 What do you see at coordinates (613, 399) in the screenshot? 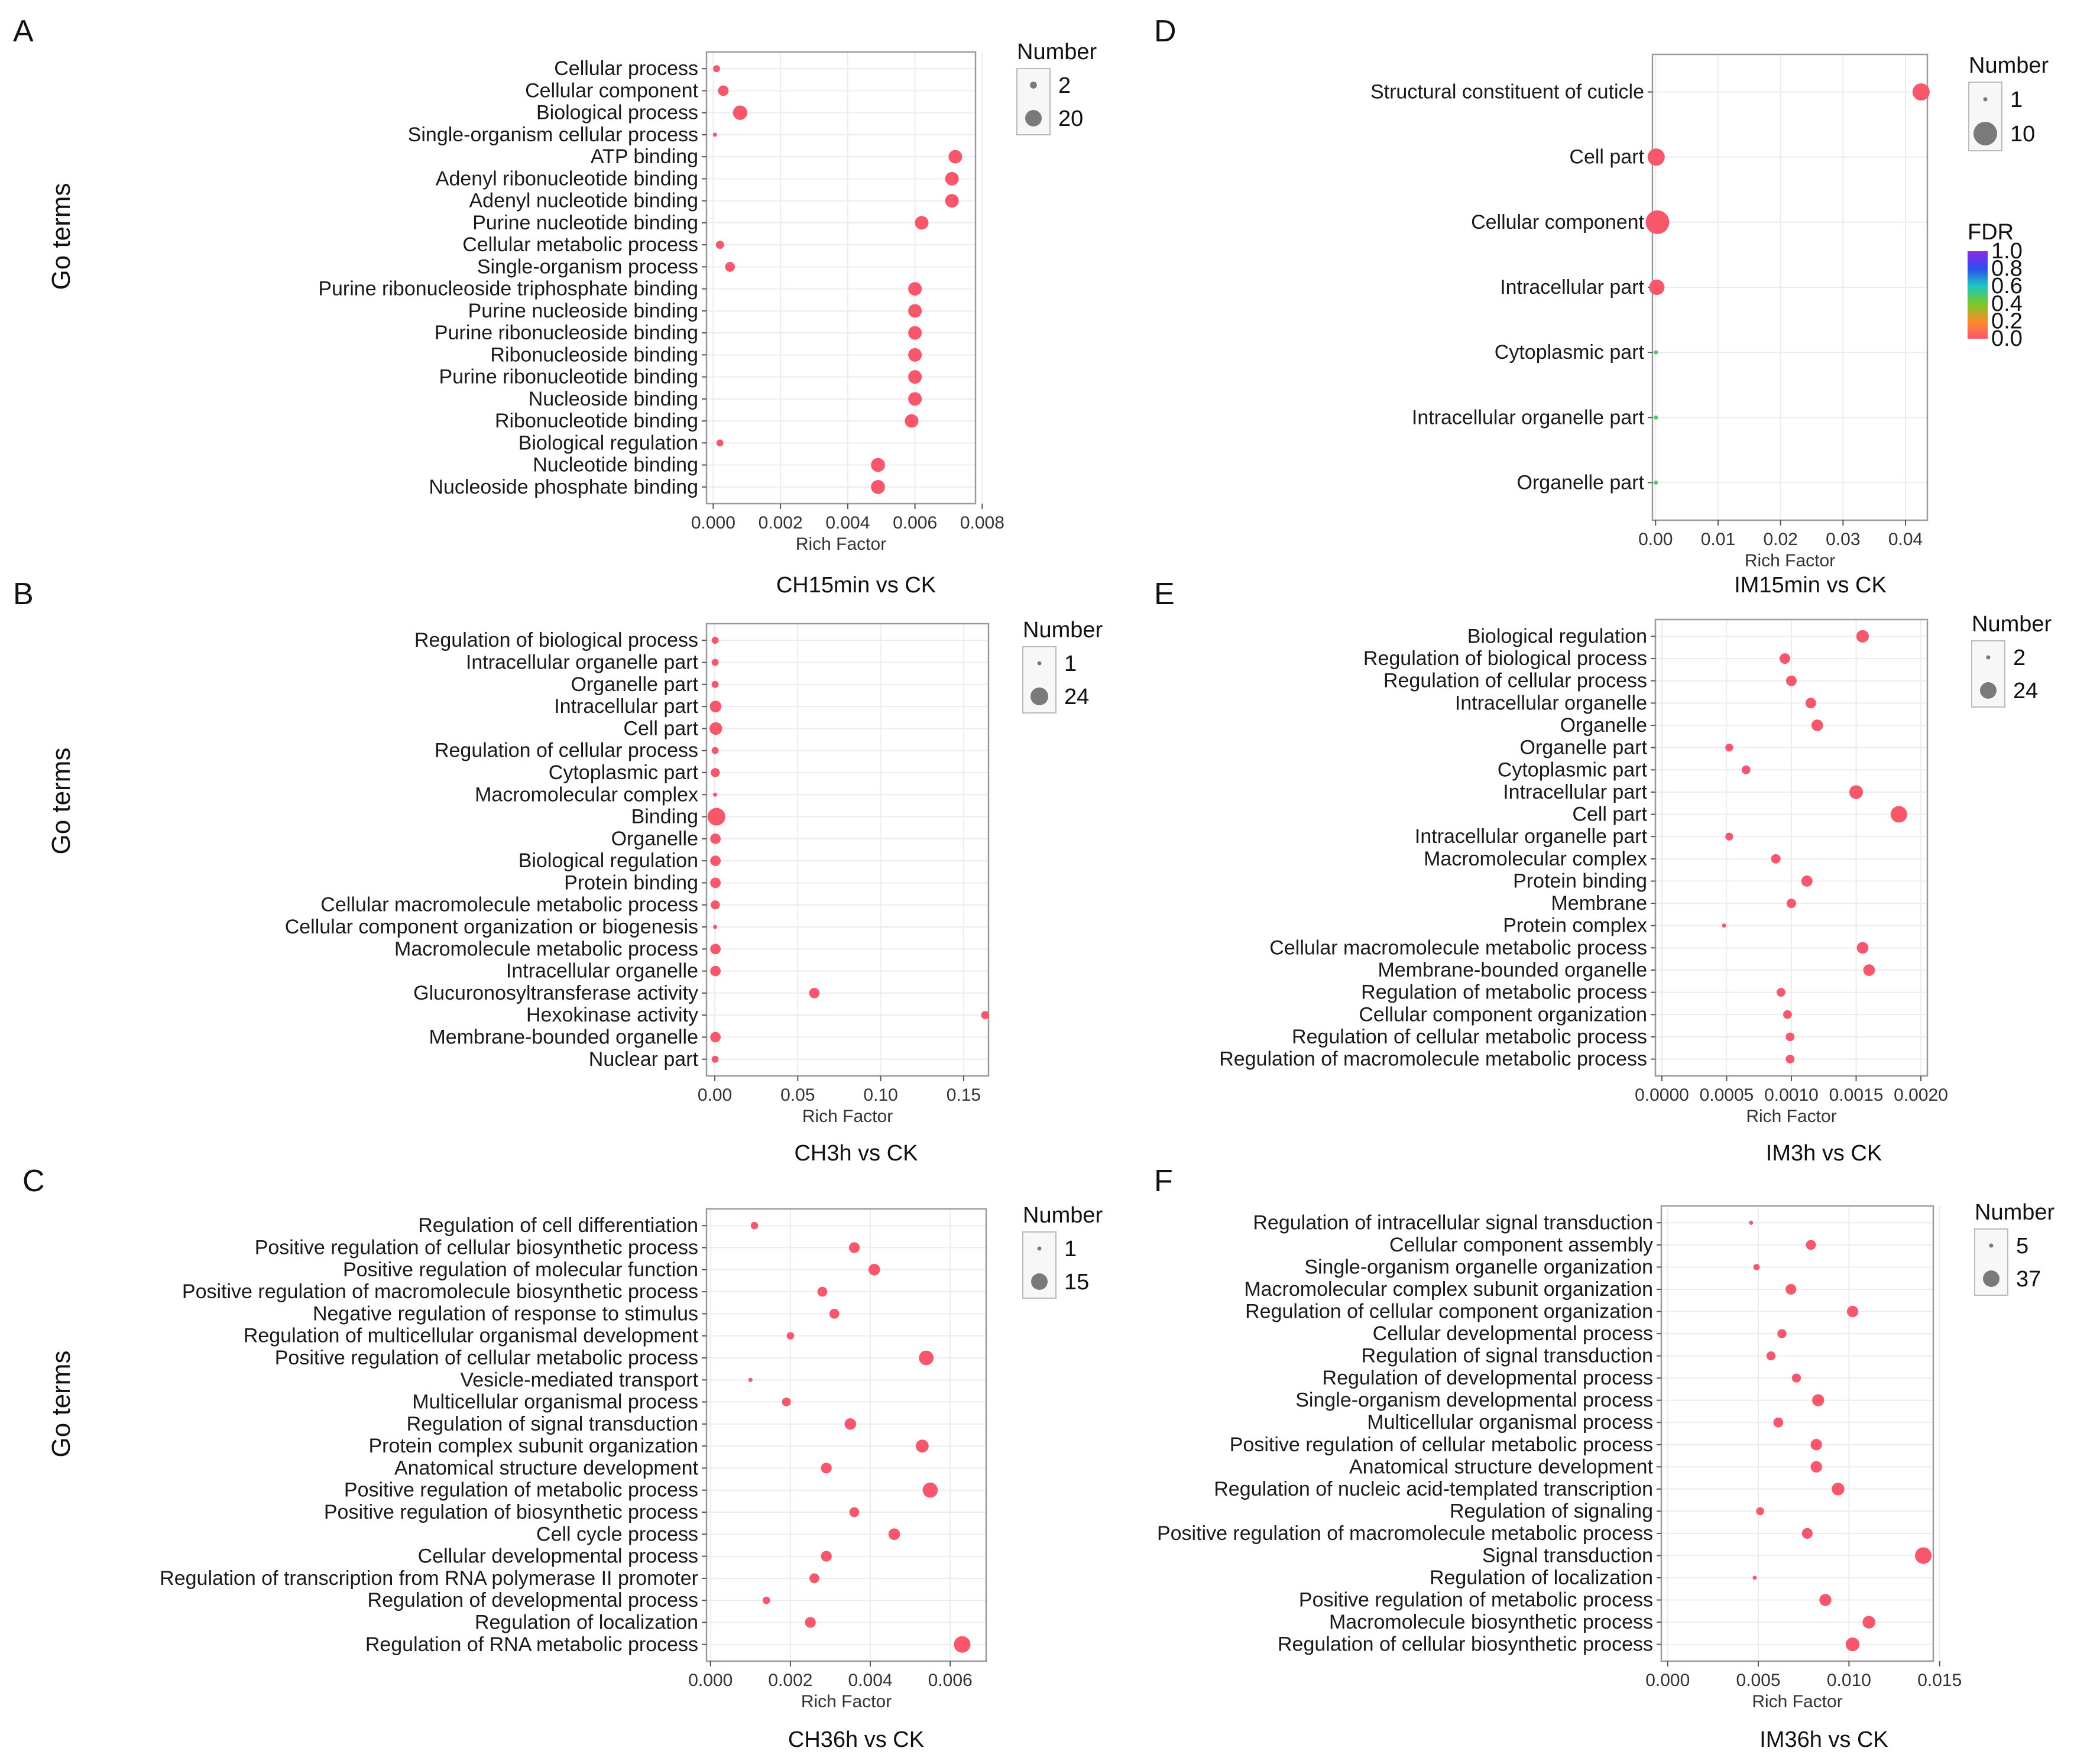
I see `term-label: Nucleoside binding` at bounding box center [613, 399].